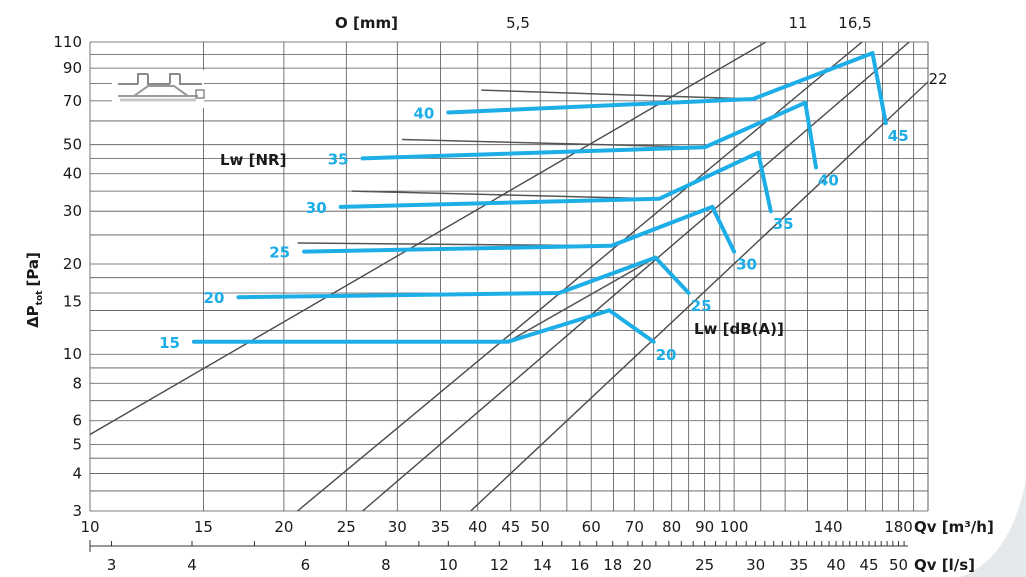 Image resolution: width=1026 pixels, height=577 pixels. Describe the element at coordinates (954, 527) in the screenshot. I see `x-axis-label: Qv [m³/h]` at that location.